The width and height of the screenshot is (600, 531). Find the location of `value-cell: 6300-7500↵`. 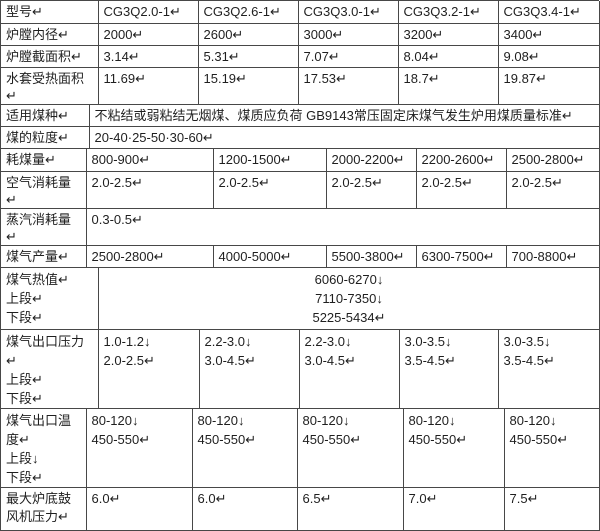

value-cell: 6300-7500↵ is located at coordinates (461, 256).